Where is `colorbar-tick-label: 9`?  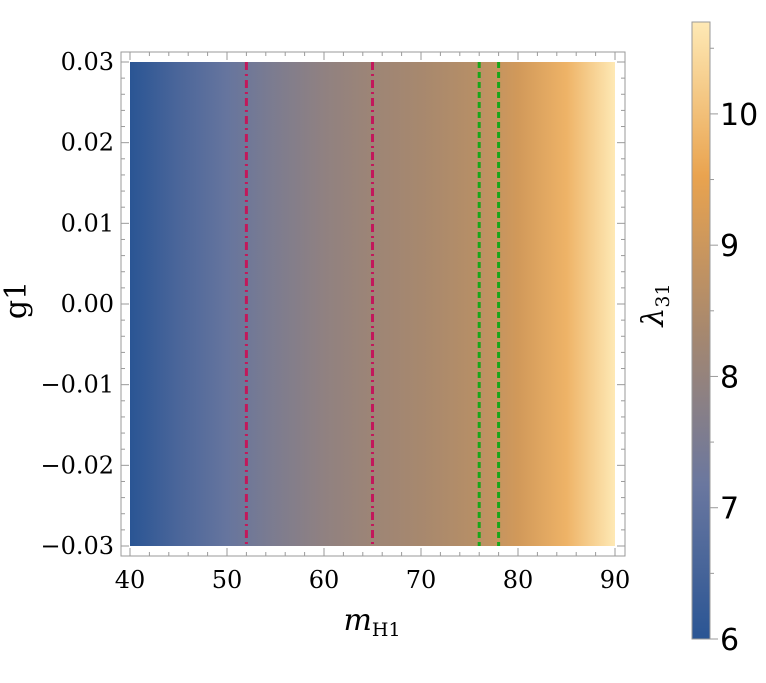
colorbar-tick-label: 9 is located at coordinates (729, 246).